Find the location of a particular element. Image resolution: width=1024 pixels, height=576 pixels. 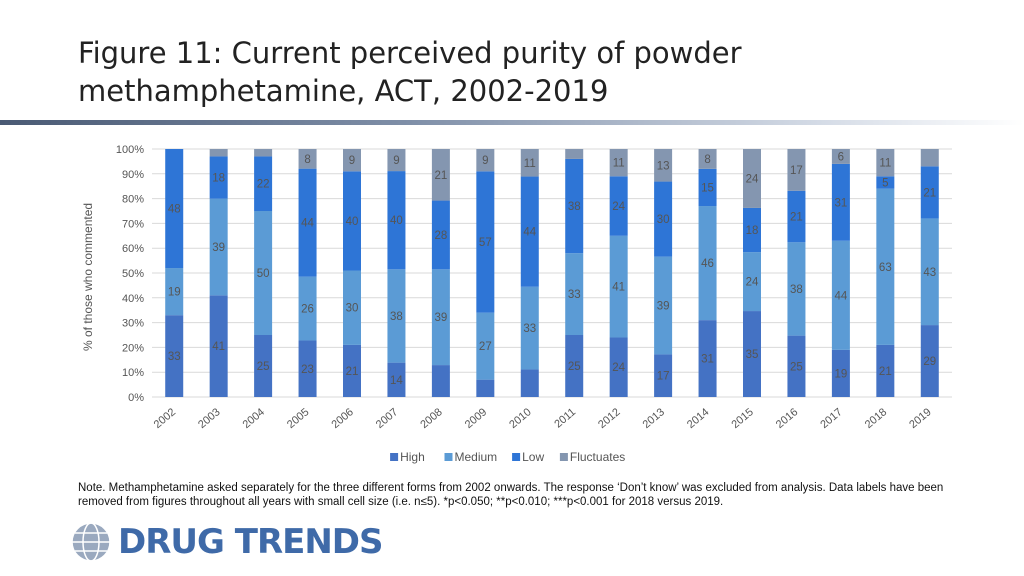

x-tick-label: 2017 is located at coordinates (831, 418).